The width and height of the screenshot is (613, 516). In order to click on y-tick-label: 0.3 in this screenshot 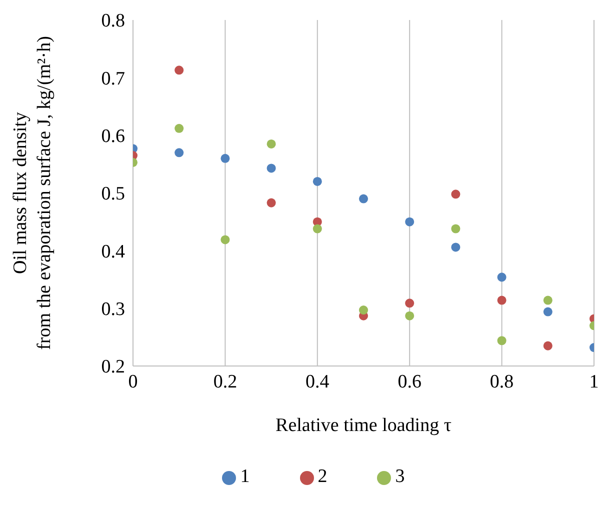, I will do `click(113, 309)`.